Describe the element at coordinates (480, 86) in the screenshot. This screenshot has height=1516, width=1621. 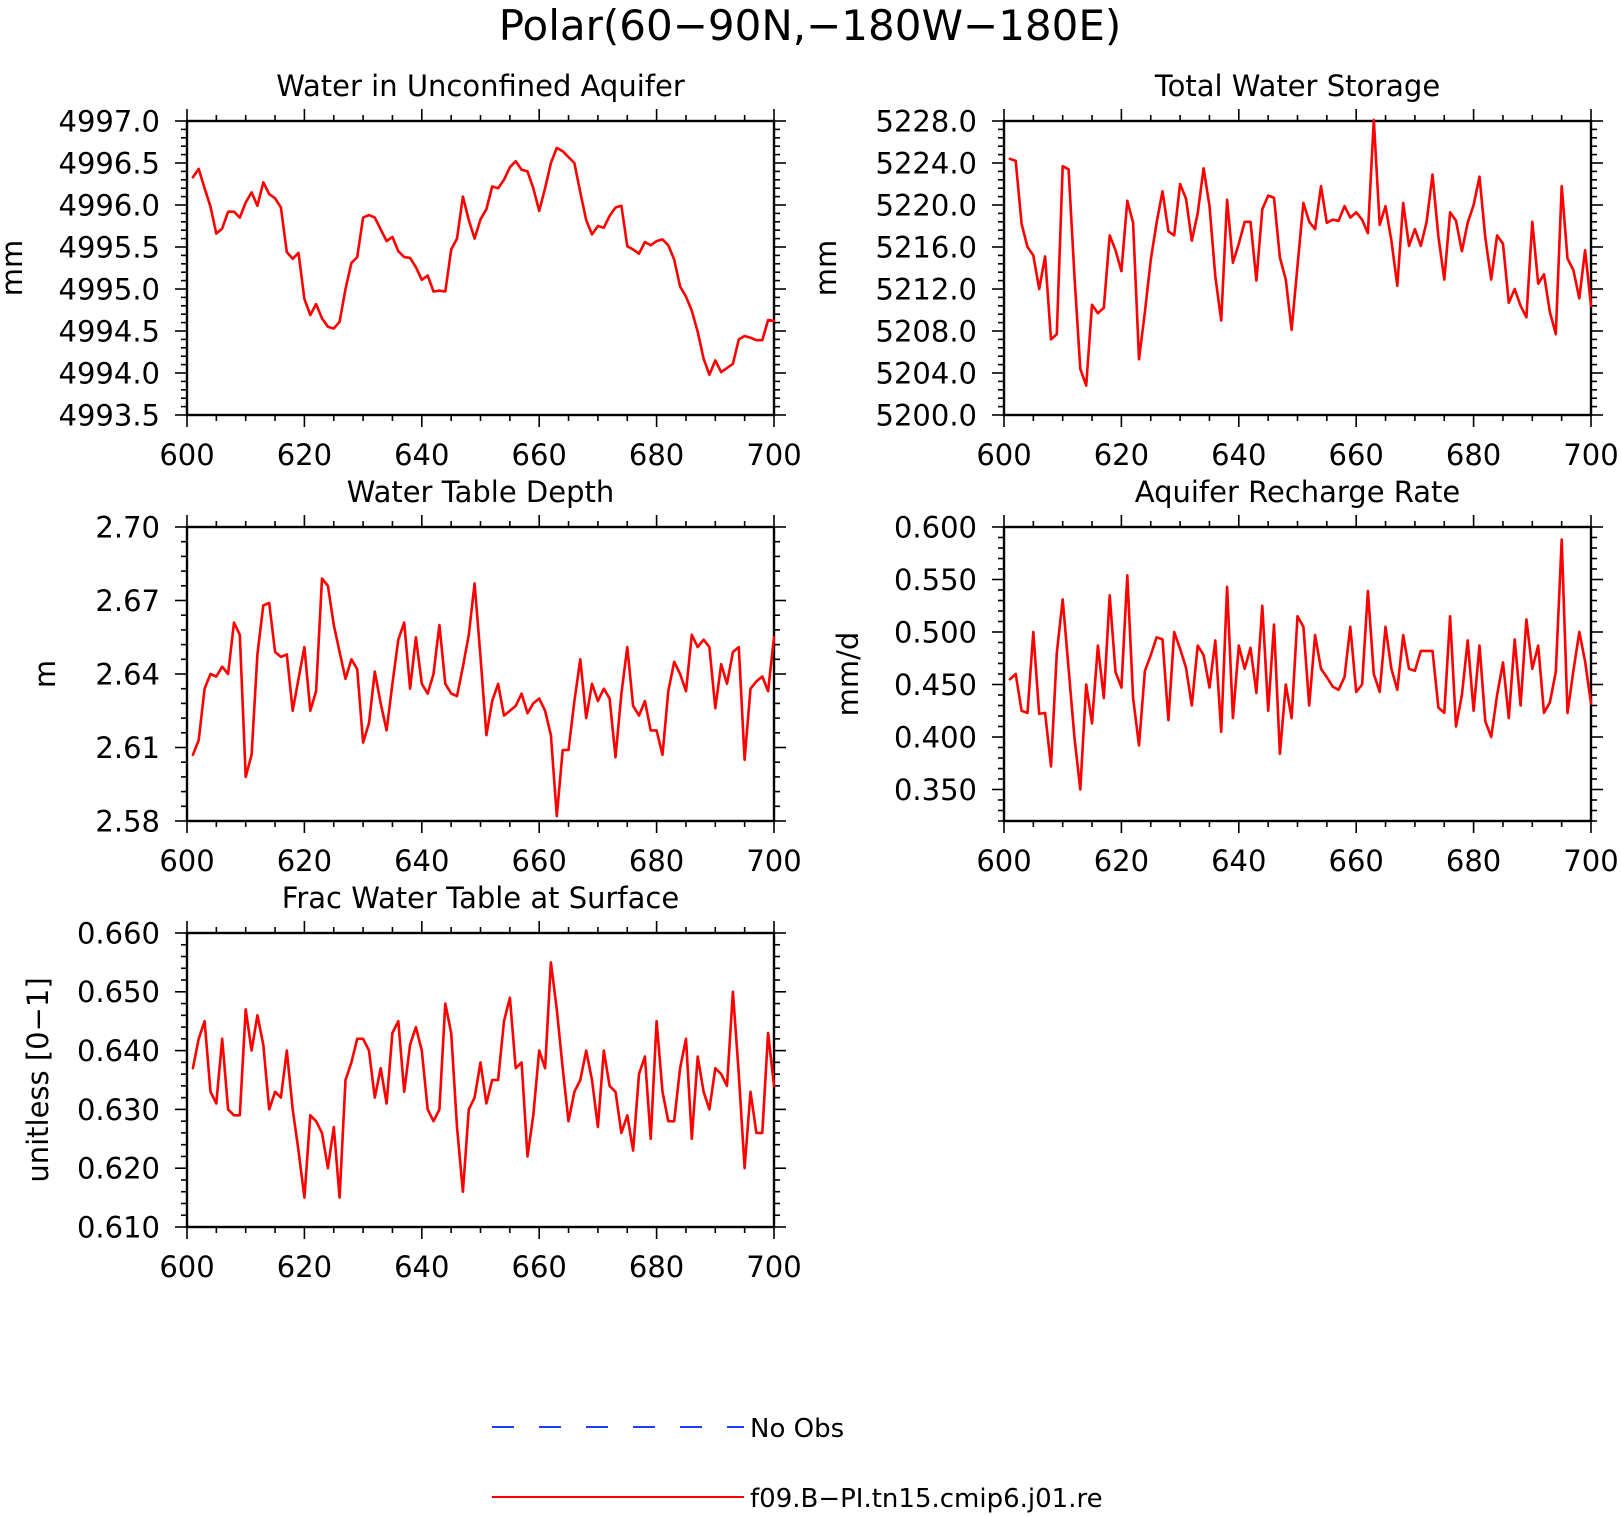
I see `panel-title: Water in Unconfined Aquifer` at that location.